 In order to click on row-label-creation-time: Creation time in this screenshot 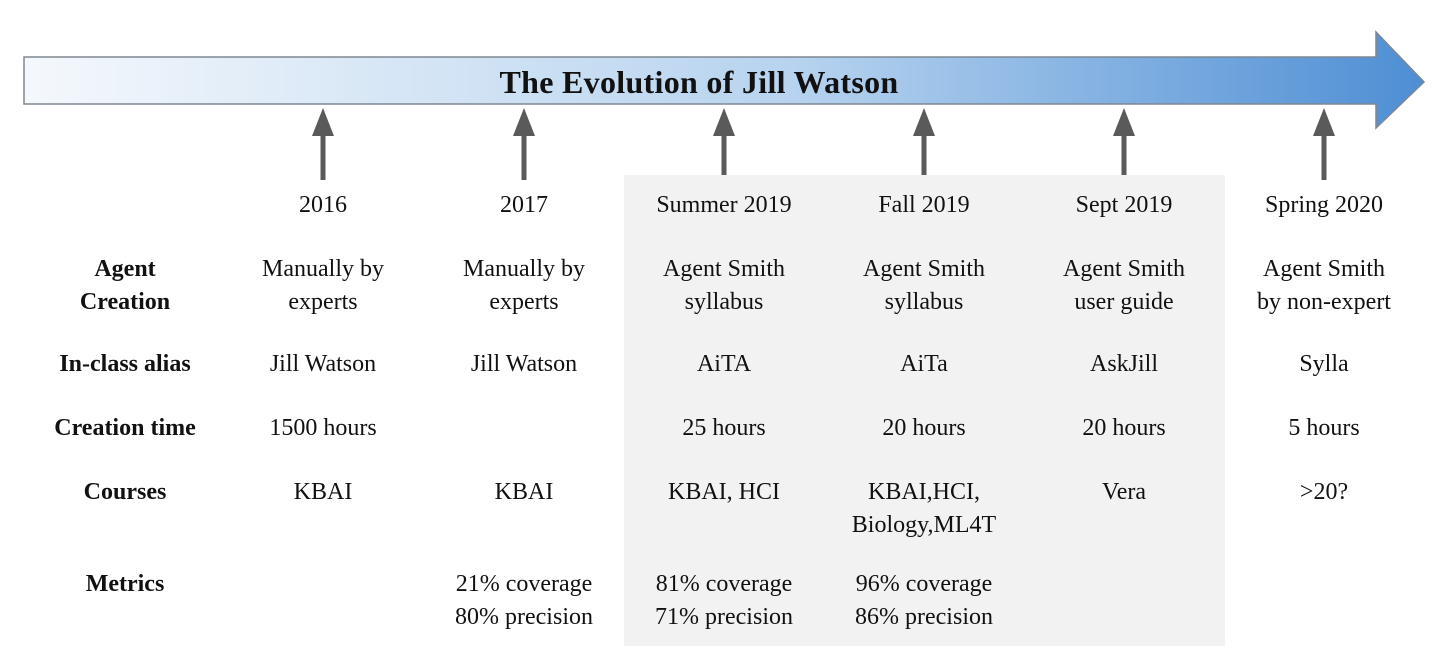, I will do `click(125, 428)`.